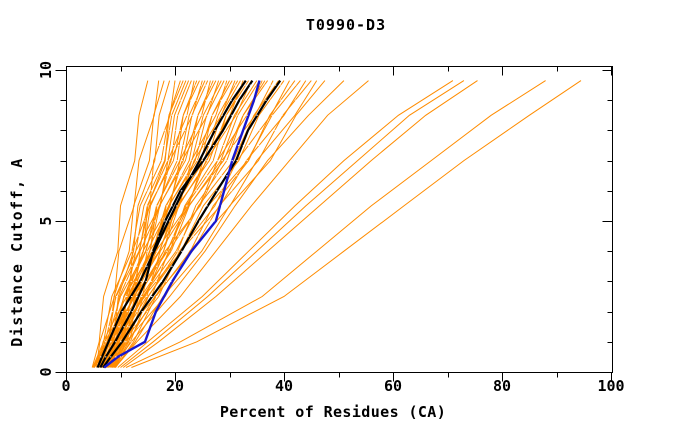 This screenshot has height=440, width=680. Describe the element at coordinates (393, 386) in the screenshot. I see `x-tick-label: 60` at that location.